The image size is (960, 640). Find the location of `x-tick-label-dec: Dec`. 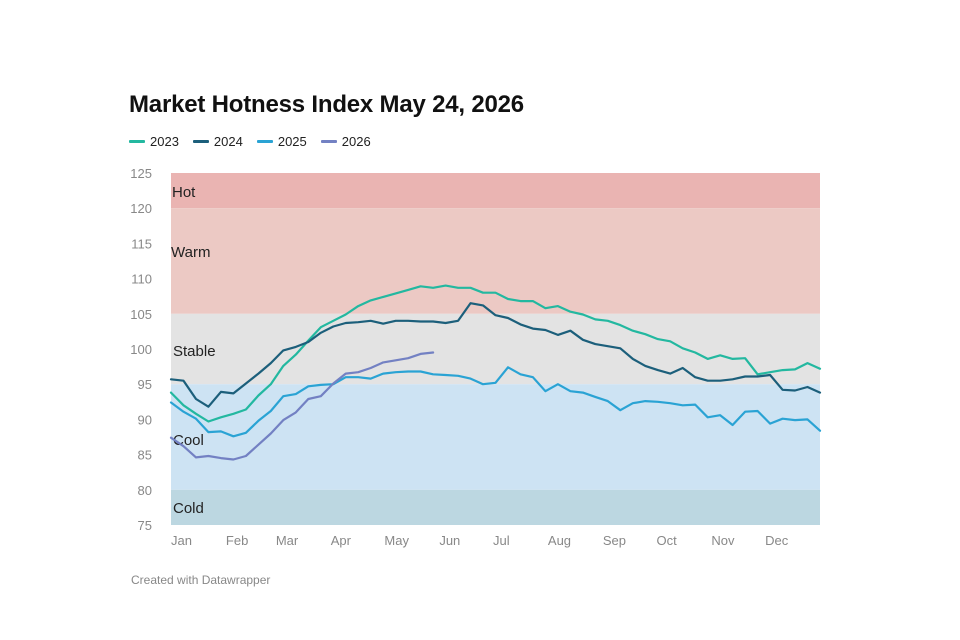

x-tick-label-dec: Dec is located at coordinates (777, 540).